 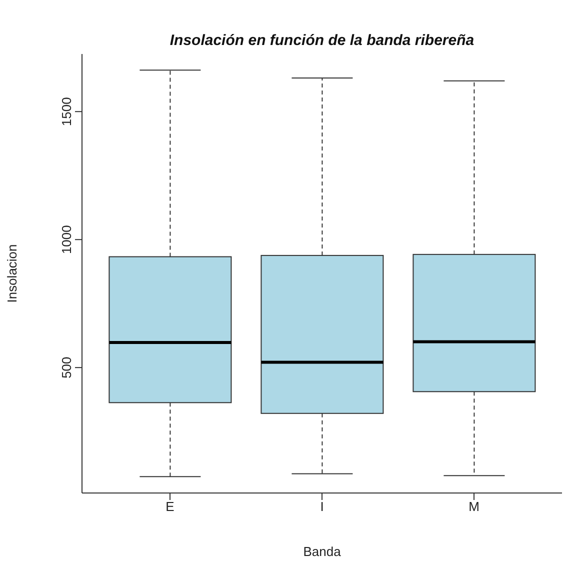 What do you see at coordinates (322, 551) in the screenshot?
I see `x-axis-title: Banda` at bounding box center [322, 551].